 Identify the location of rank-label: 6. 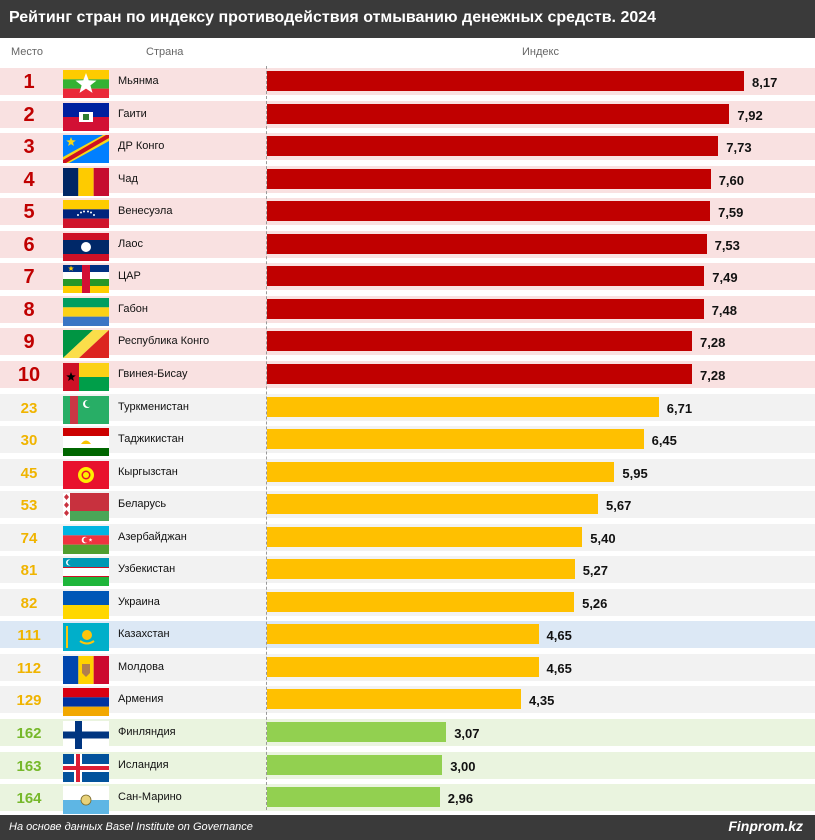
(29, 244).